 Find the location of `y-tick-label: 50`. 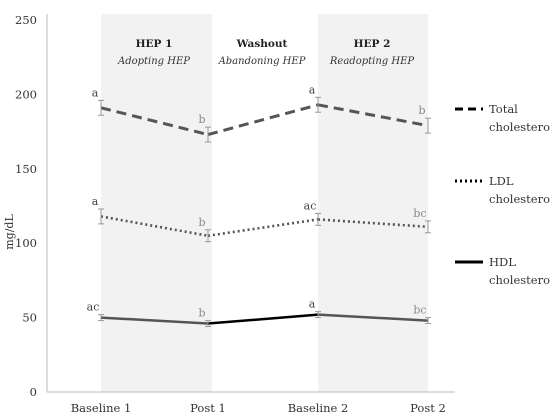

y-tick-label: 50 is located at coordinates (29, 318).